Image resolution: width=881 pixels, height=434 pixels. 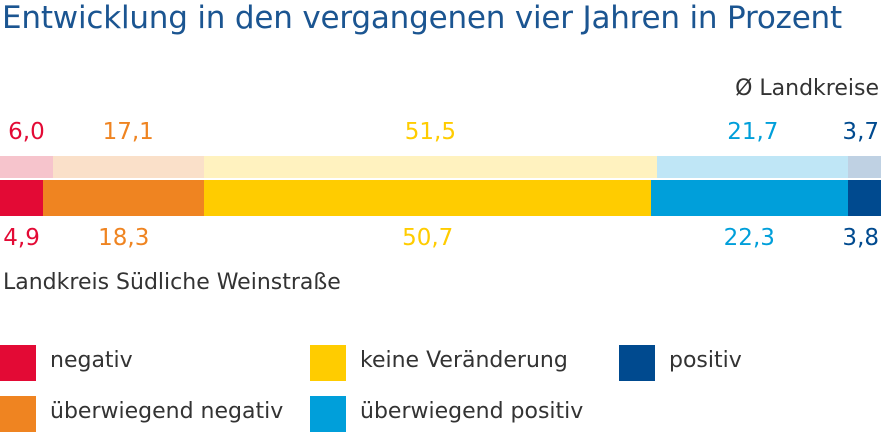 I want to click on district-value-negativ: 4,9, so click(x=21, y=238).